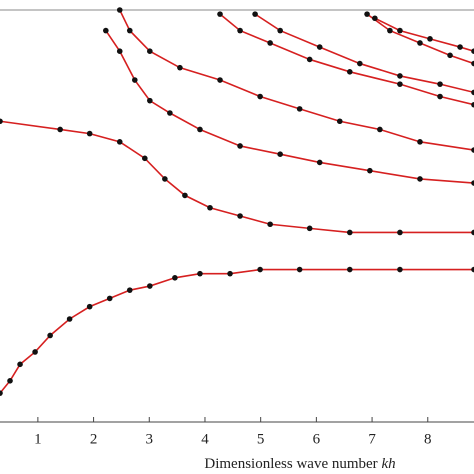 The image size is (474, 474). I want to click on x-tick-label: 3, so click(150, 439).